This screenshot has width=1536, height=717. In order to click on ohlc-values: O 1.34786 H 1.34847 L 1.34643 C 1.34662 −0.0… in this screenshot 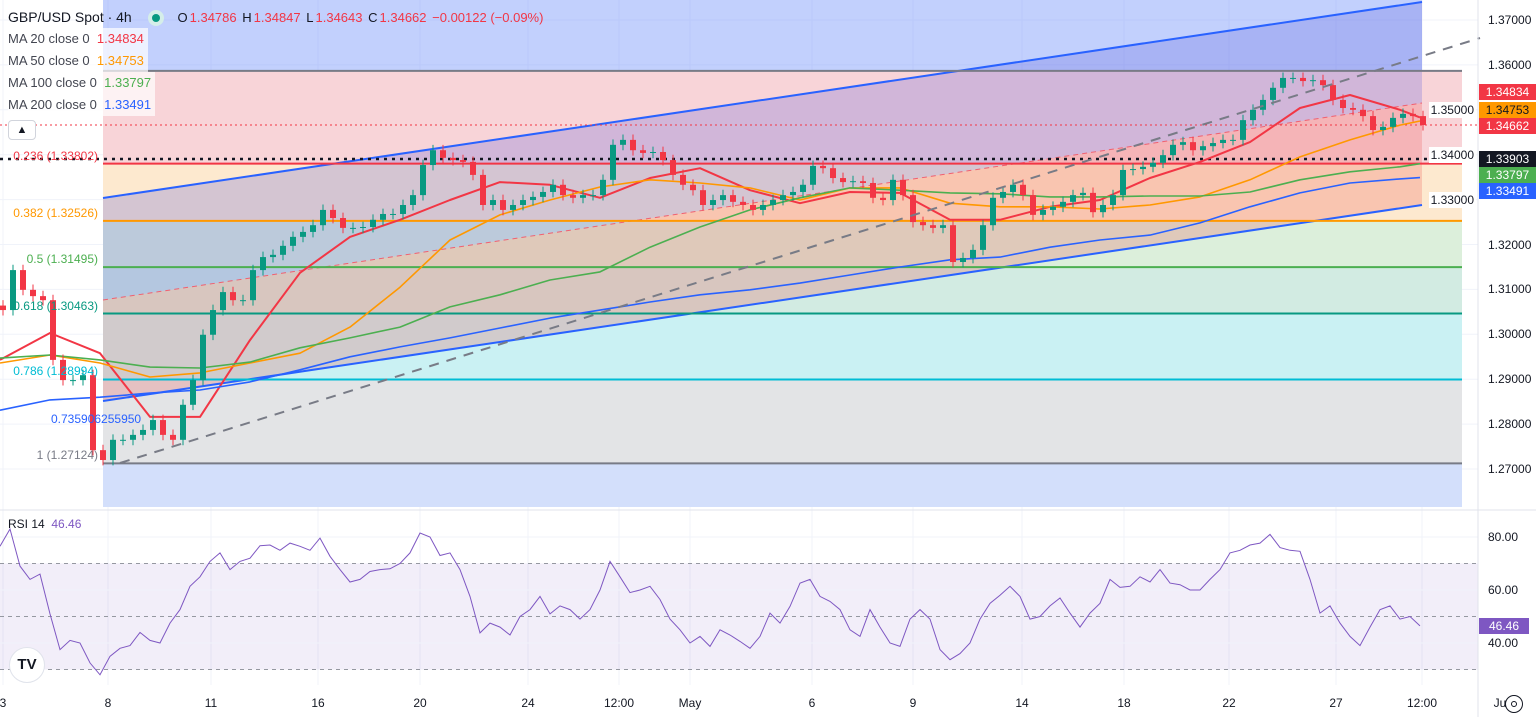, I will do `click(362, 17)`.